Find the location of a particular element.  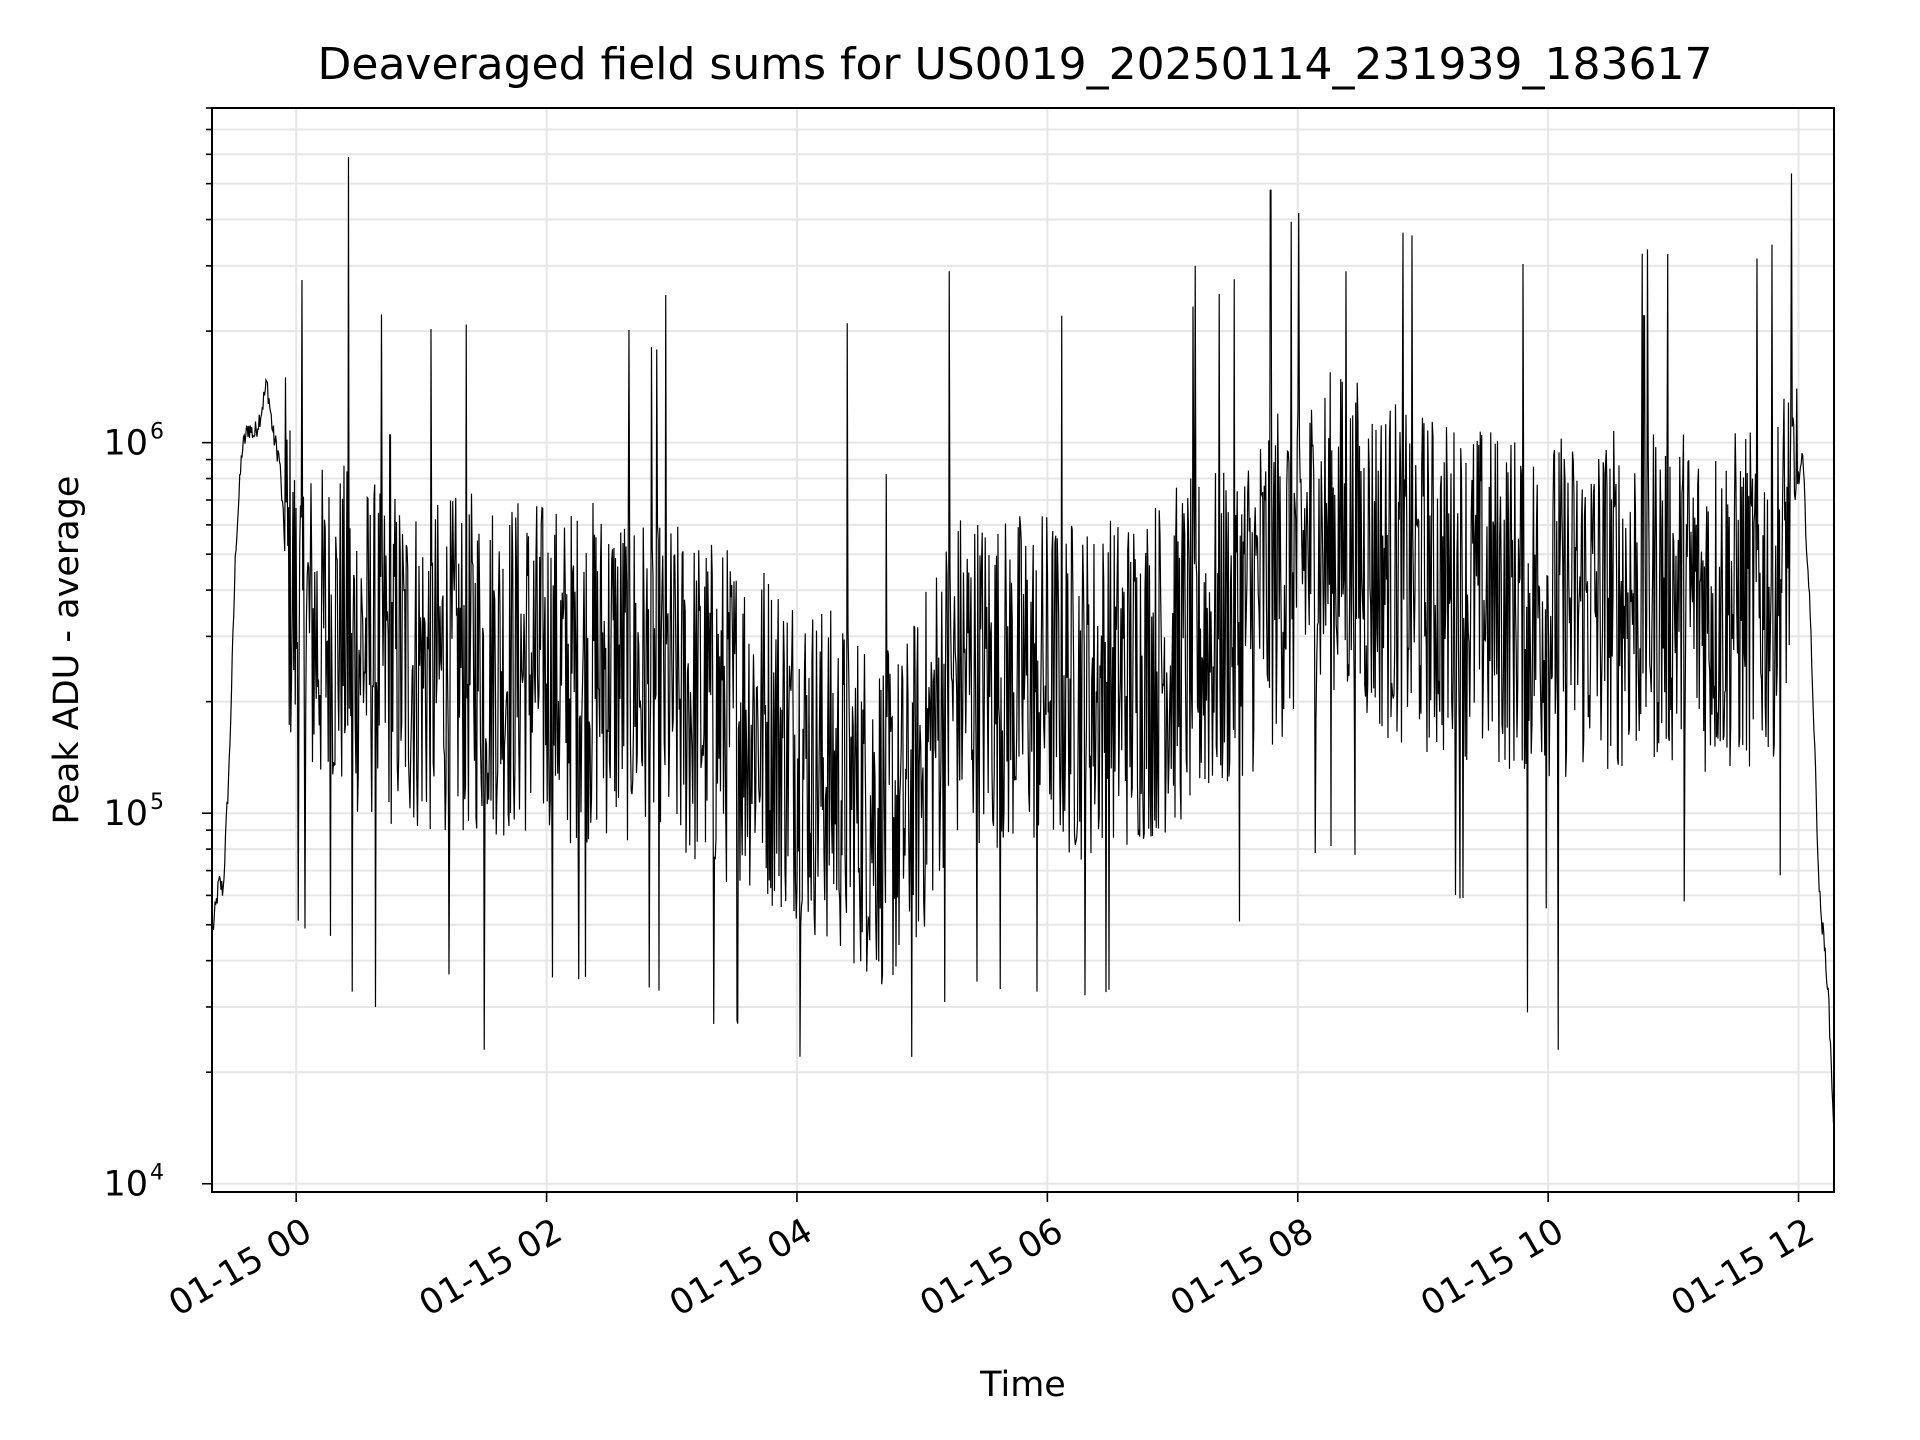

y-tick-exponent: 6 is located at coordinates (157, 432).